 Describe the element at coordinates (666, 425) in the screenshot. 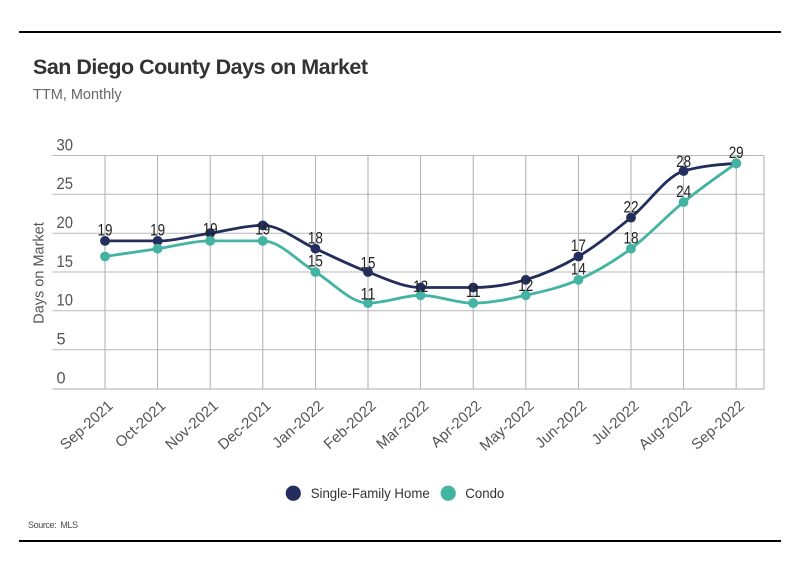

I see `svg-text: Aug-2022` at that location.